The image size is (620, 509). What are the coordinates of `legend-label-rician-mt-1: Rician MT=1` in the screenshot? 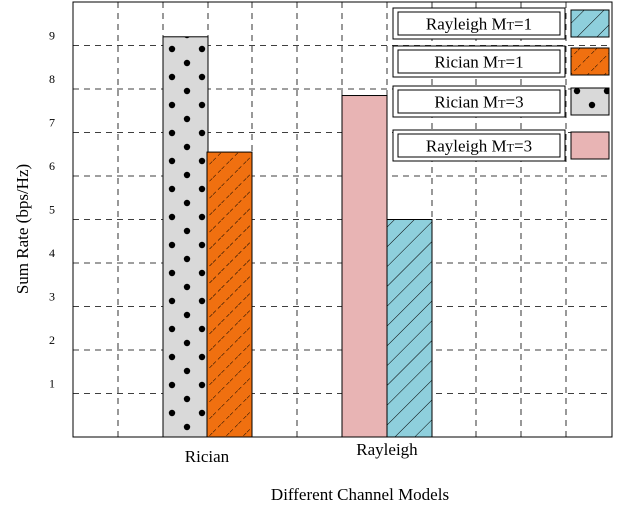 It's located at (478, 62).